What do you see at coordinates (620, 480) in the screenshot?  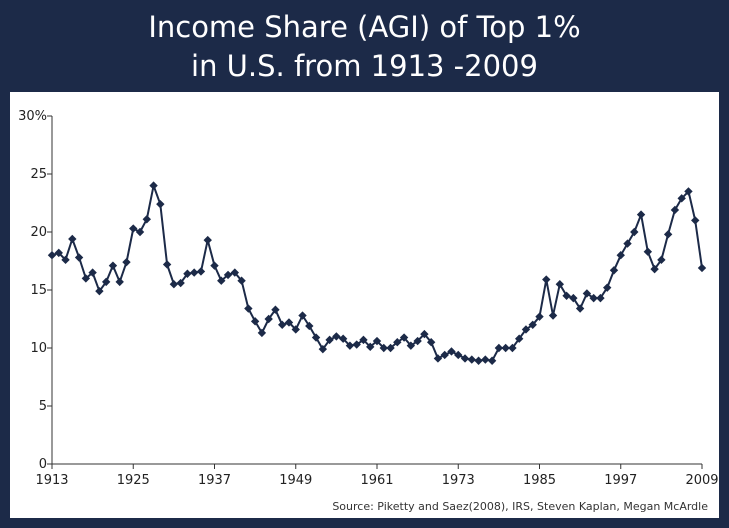 I see `x-tick-label: 1997` at bounding box center [620, 480].